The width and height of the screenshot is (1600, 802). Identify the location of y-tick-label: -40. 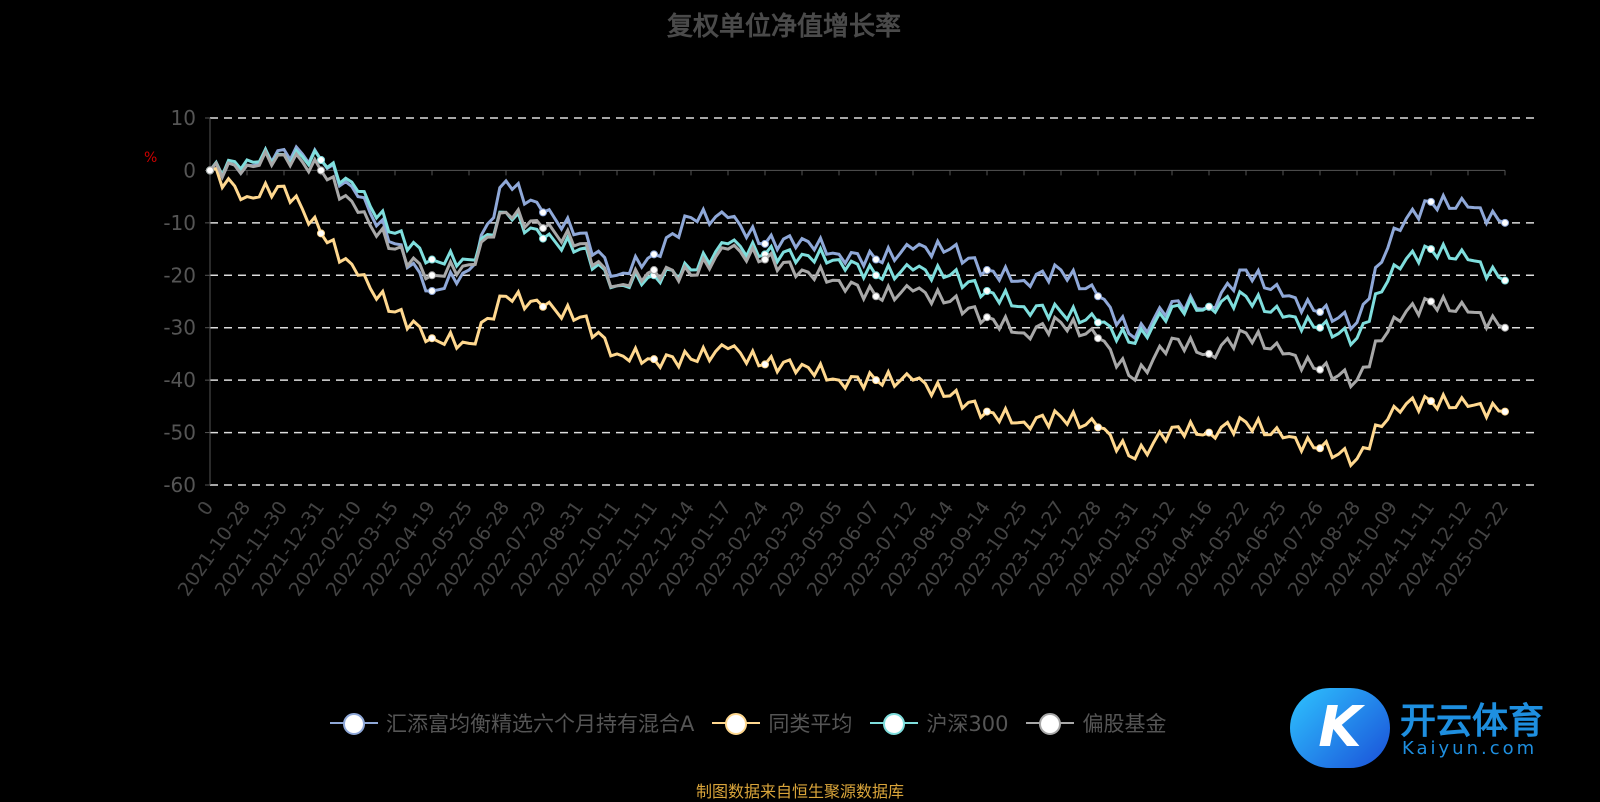
(179, 380).